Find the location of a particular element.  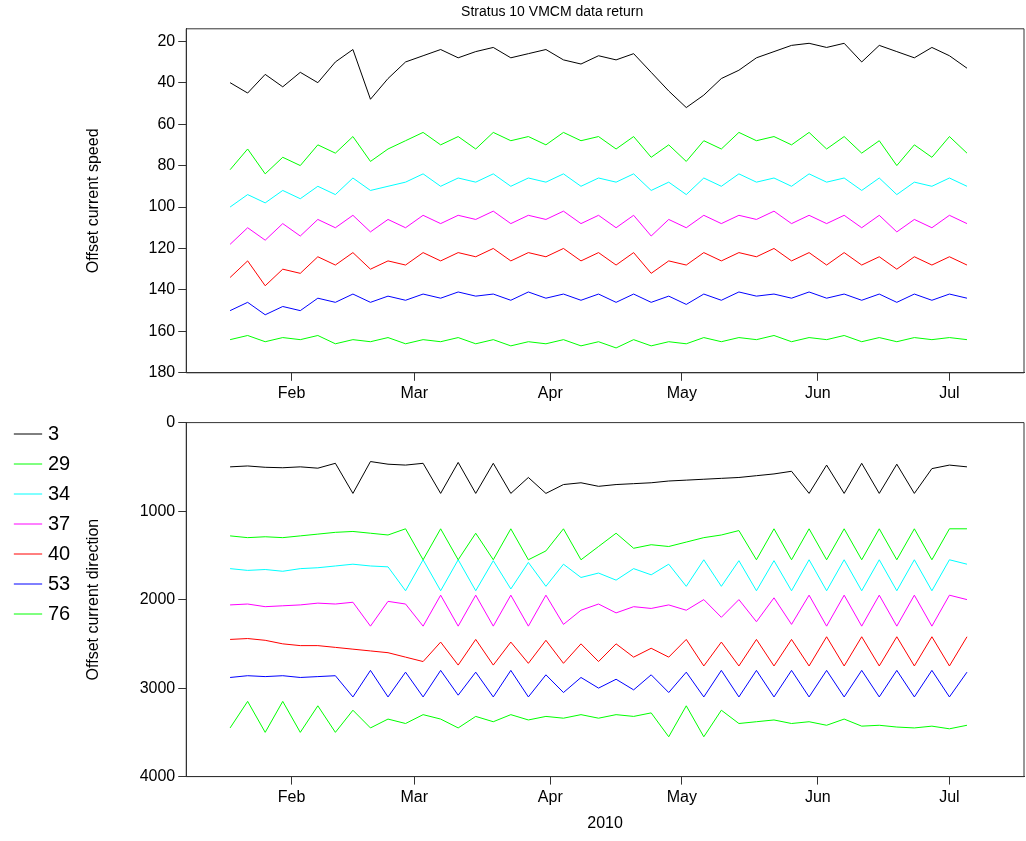

legend-label: 37 is located at coordinates (59, 522).